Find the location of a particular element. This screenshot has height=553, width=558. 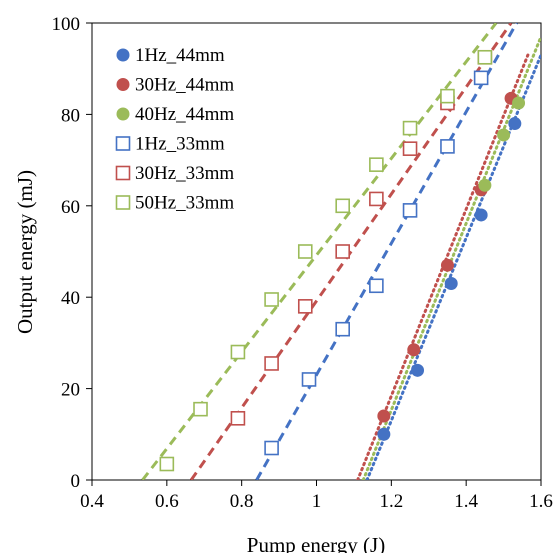

x-tick-label: 1 is located at coordinates (317, 501).